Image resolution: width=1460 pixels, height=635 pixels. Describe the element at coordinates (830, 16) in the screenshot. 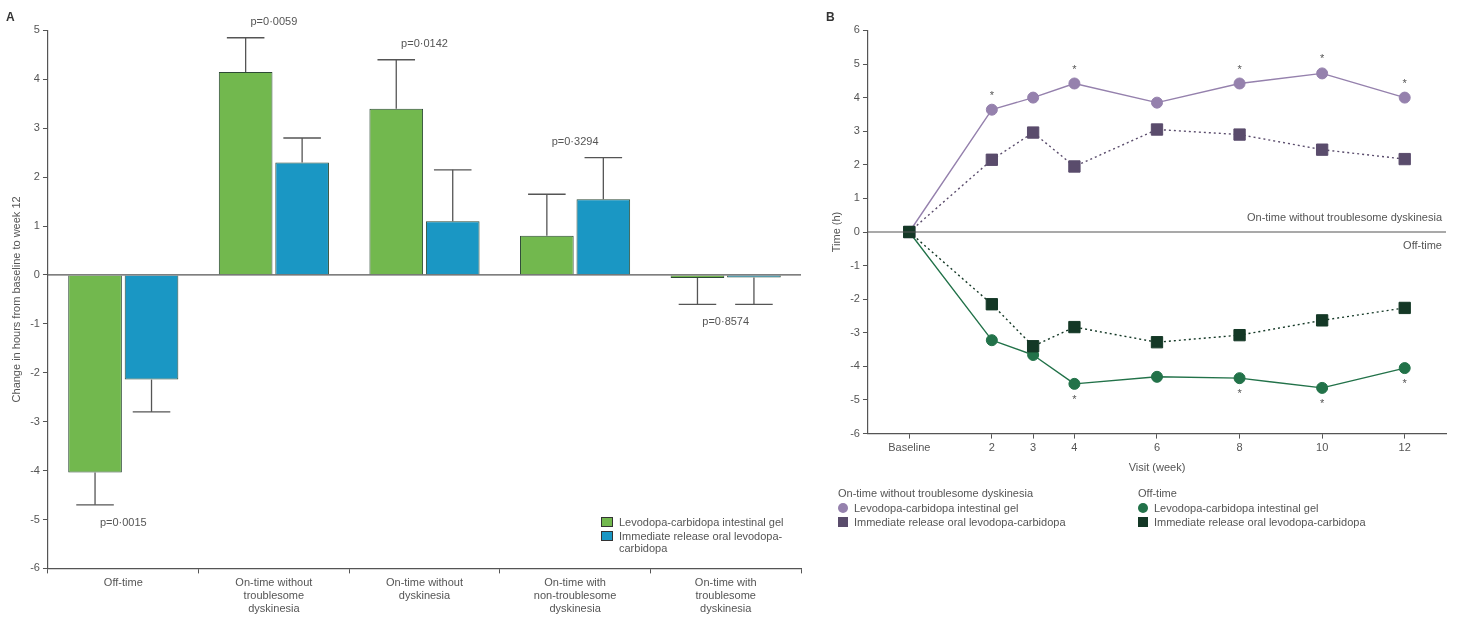

I see `chart-title: B` at that location.